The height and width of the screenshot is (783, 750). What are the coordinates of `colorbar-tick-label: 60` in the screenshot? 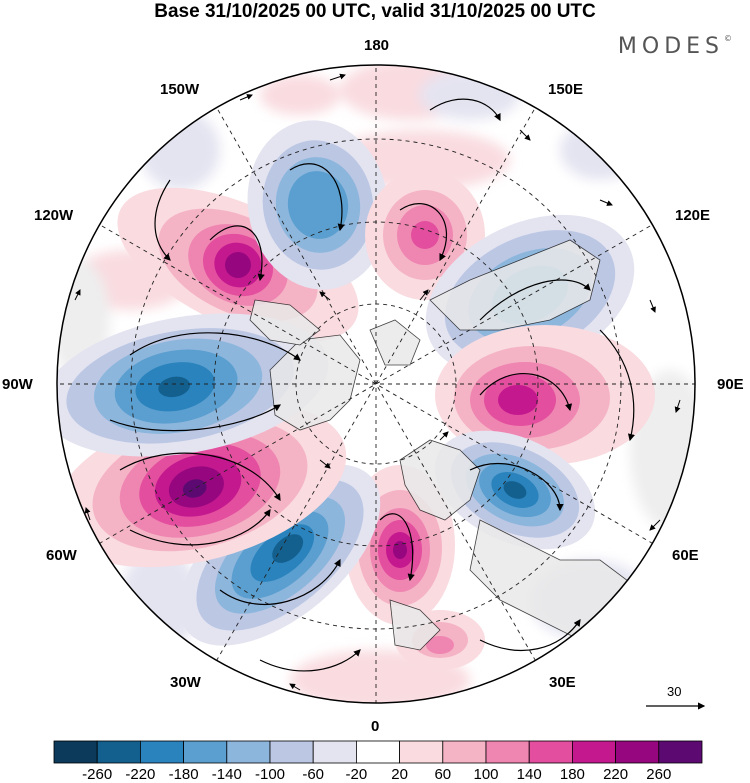 It's located at (443, 774).